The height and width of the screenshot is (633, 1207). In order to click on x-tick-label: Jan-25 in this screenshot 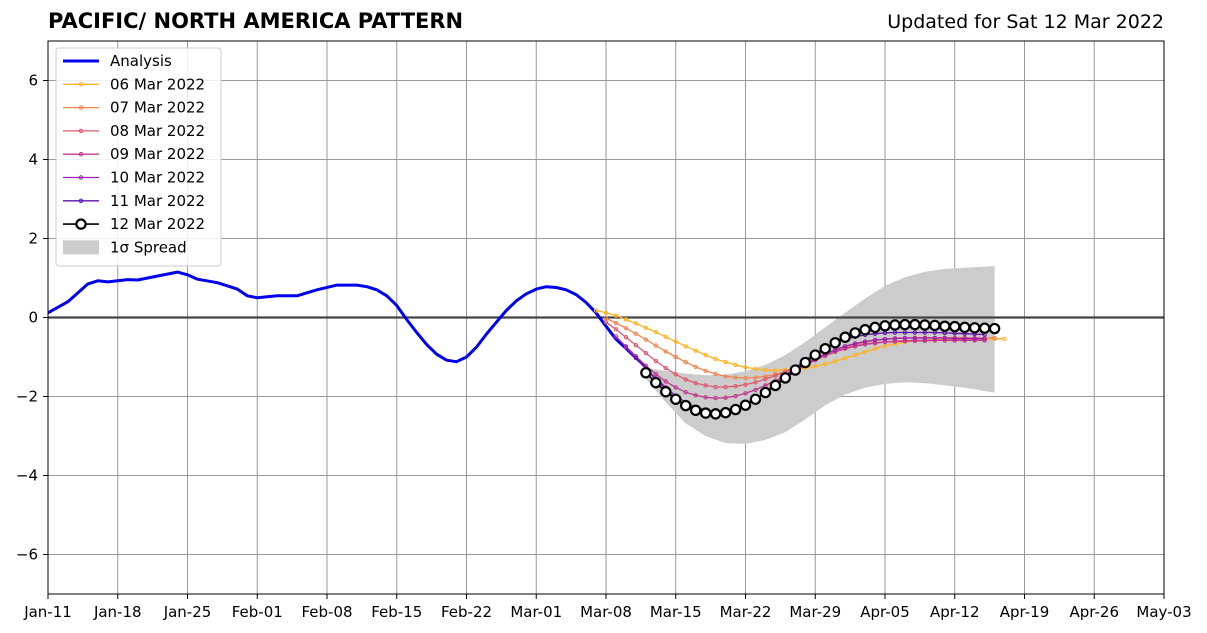, I will do `click(187, 612)`.